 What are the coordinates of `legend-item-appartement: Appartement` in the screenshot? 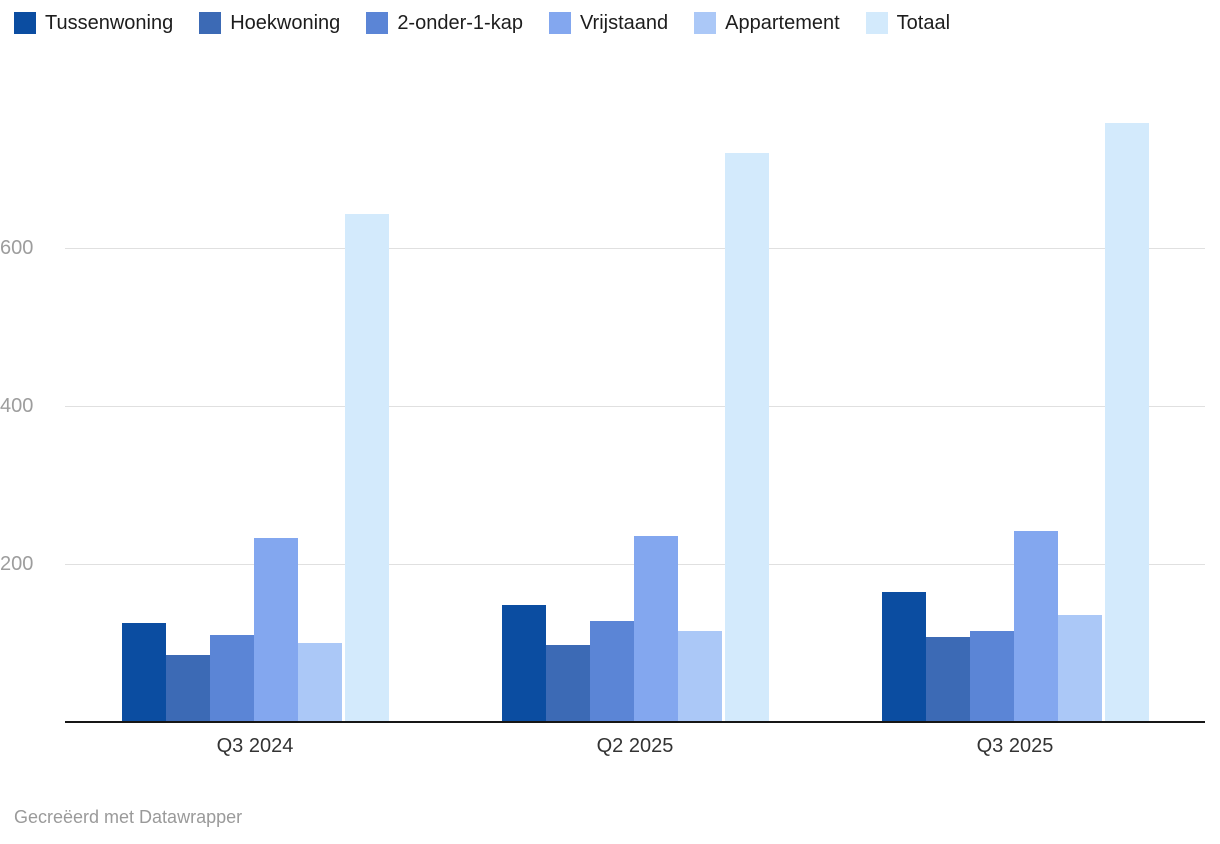 It's located at (767, 23).